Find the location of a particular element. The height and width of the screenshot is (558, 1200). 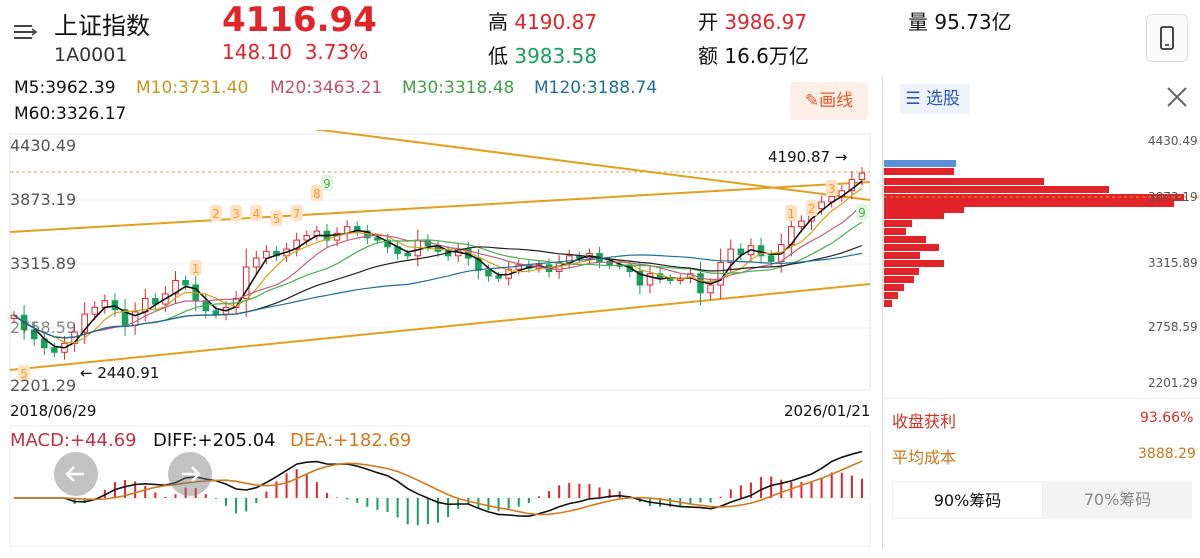

phone-icon is located at coordinates (1167, 38).